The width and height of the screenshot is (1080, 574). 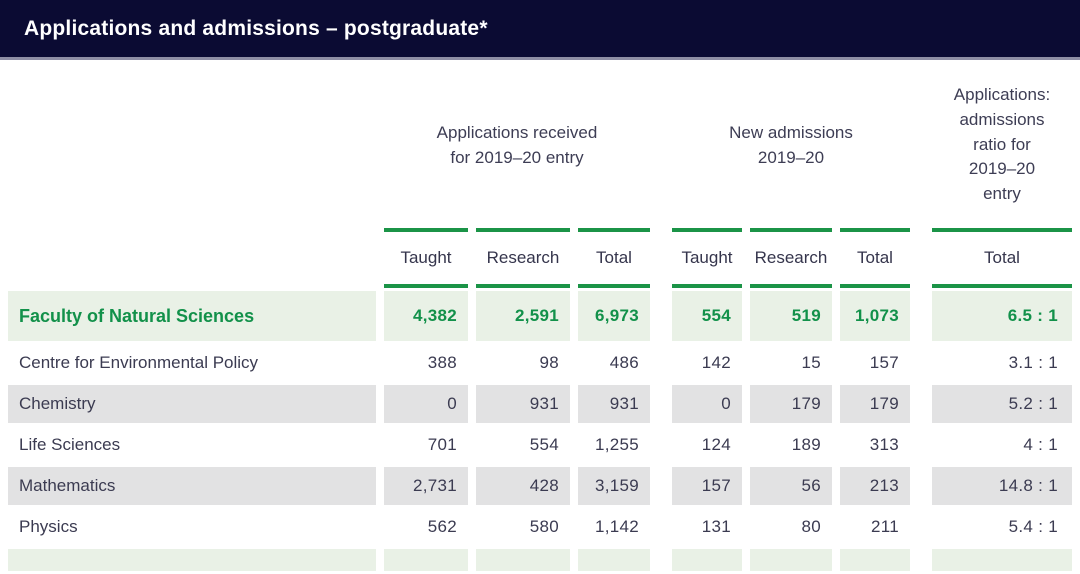 I want to click on table-row: Physics 562 580 1,142 131 80 211 5.4 : 1, so click(x=540, y=527).